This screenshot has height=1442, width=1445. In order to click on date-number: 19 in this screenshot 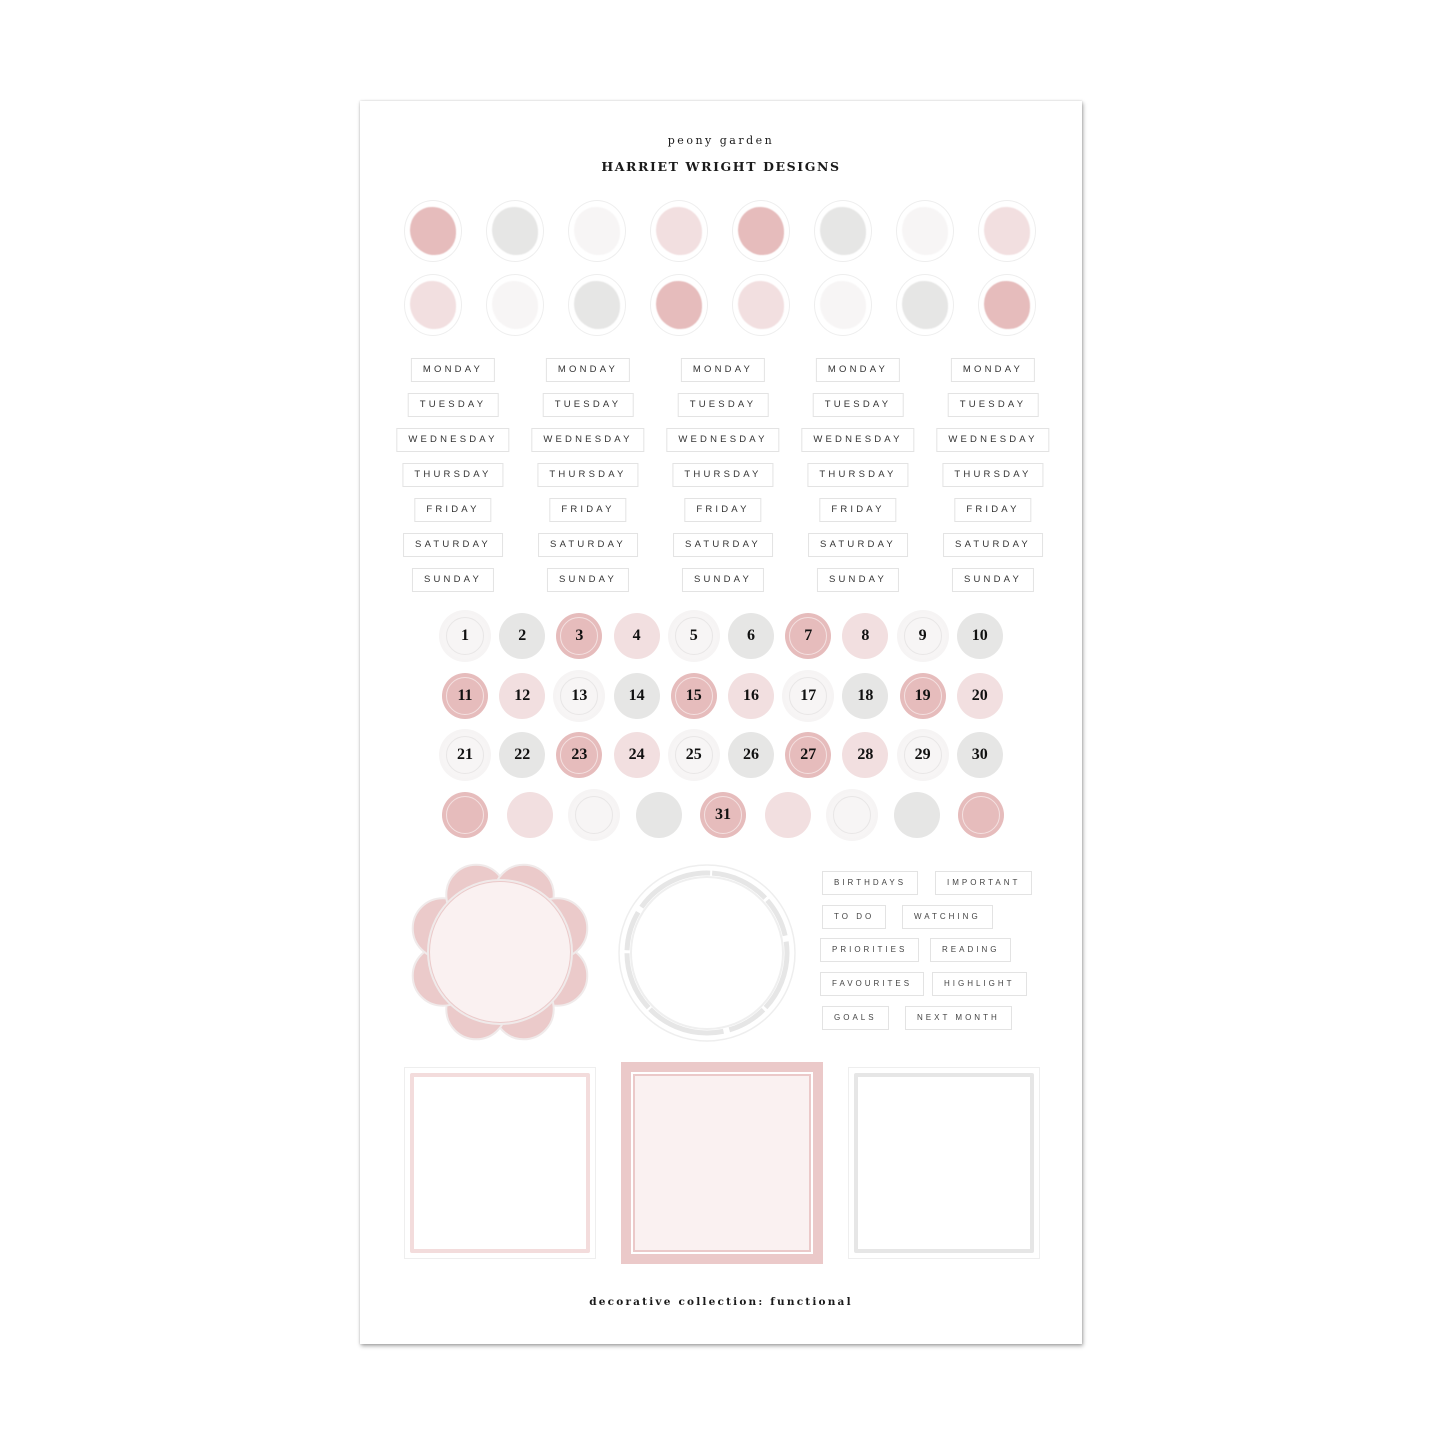, I will do `click(922, 695)`.